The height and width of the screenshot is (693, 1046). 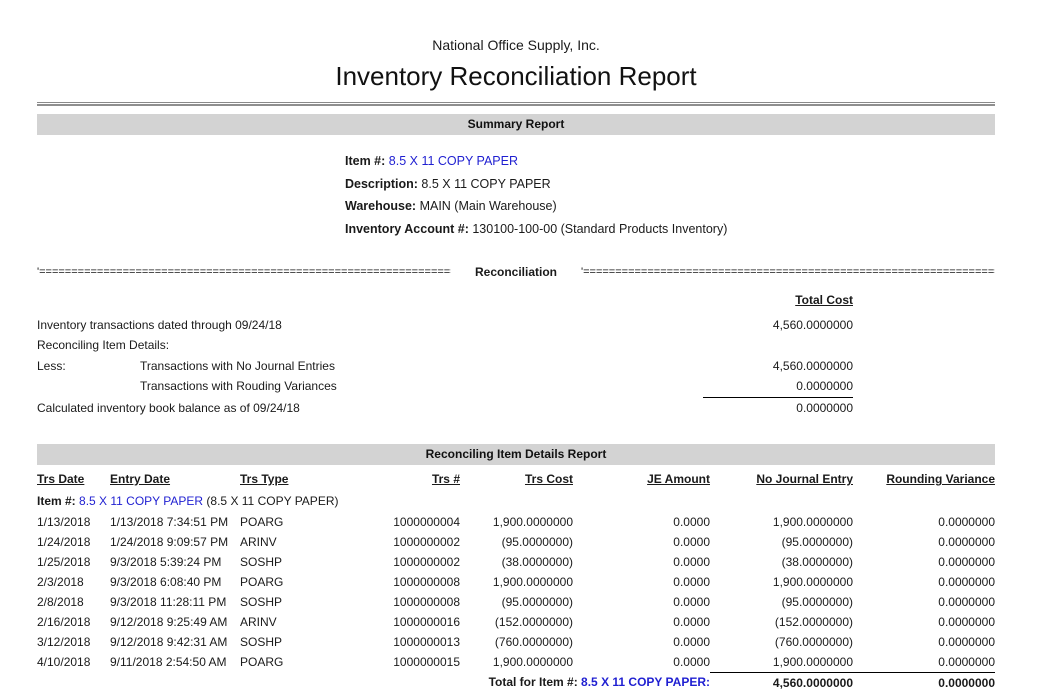 What do you see at coordinates (169, 642) in the screenshot?
I see `cell-entry-date: 9/12/2018 9:42:31 AM` at bounding box center [169, 642].